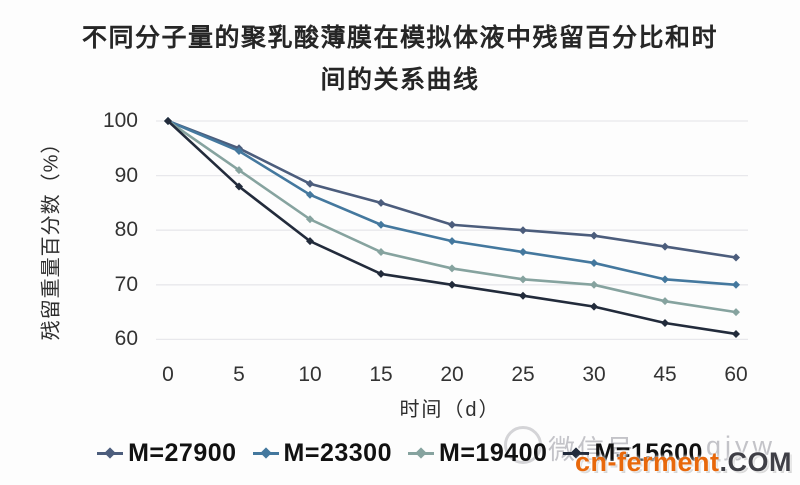  Describe the element at coordinates (523, 374) in the screenshot. I see `x-tick-25: 25` at that location.